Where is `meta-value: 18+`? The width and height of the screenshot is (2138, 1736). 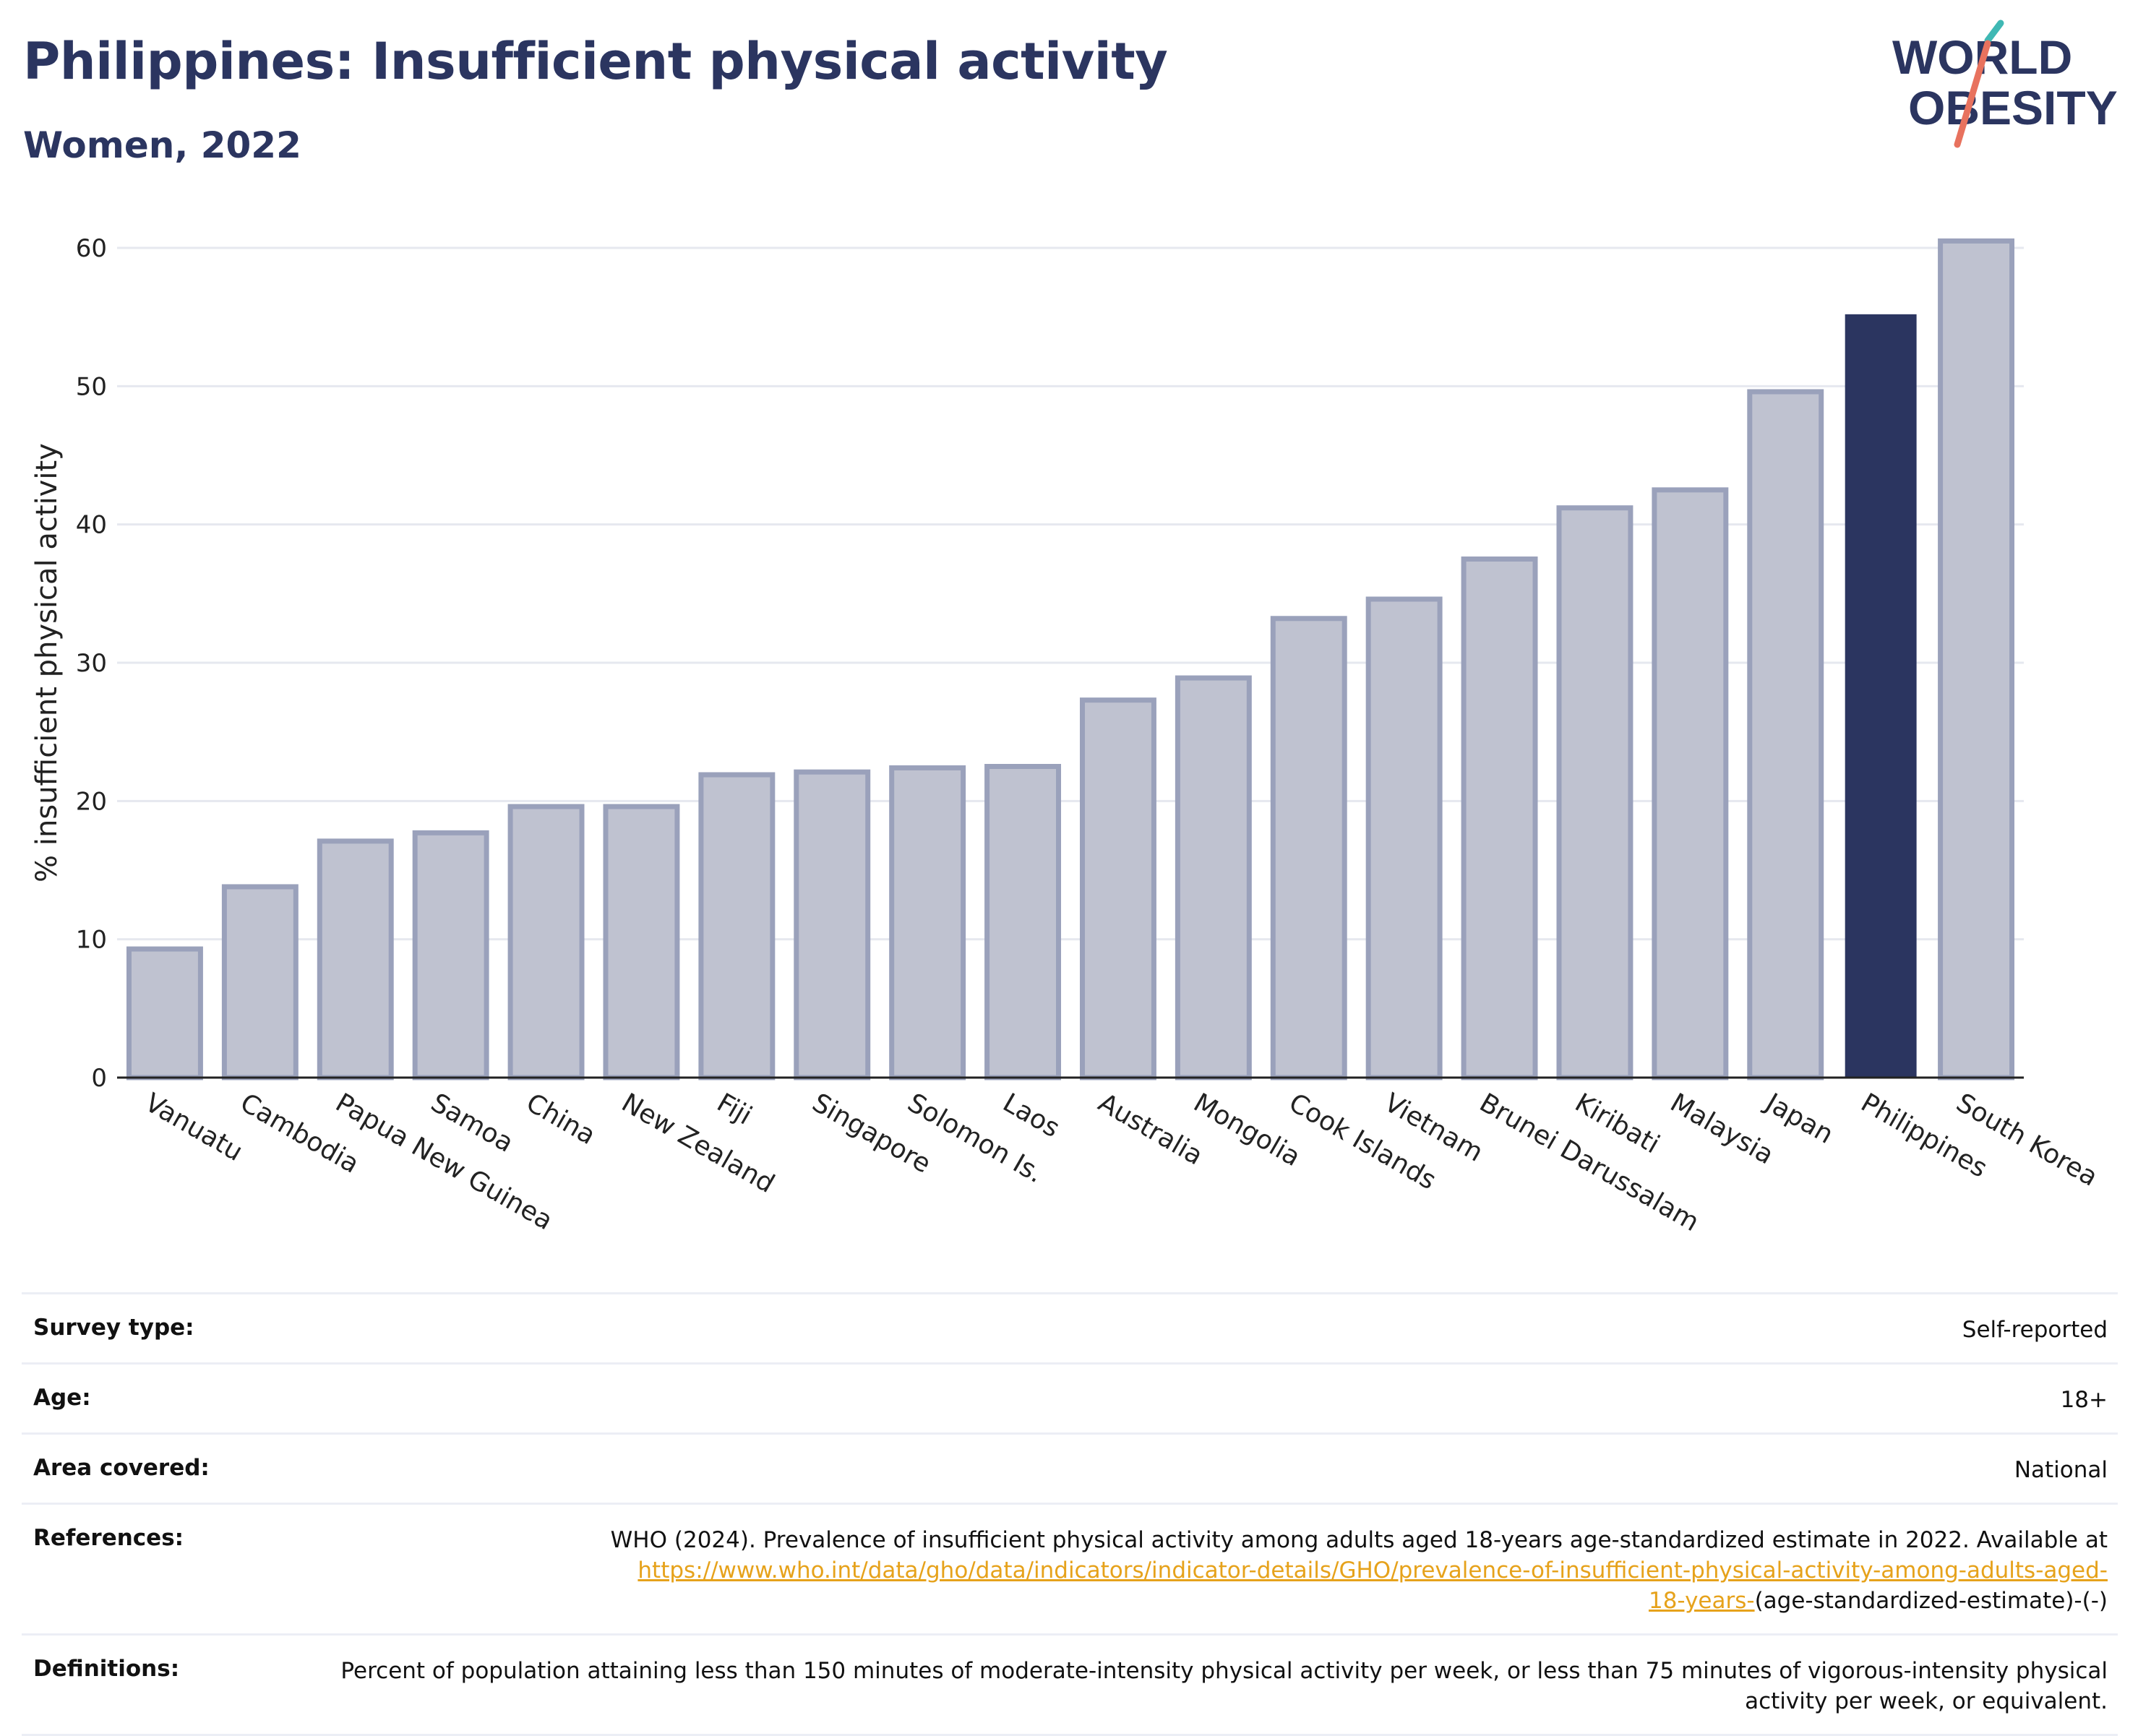
meta-value: 18+ is located at coordinates (2084, 1400).